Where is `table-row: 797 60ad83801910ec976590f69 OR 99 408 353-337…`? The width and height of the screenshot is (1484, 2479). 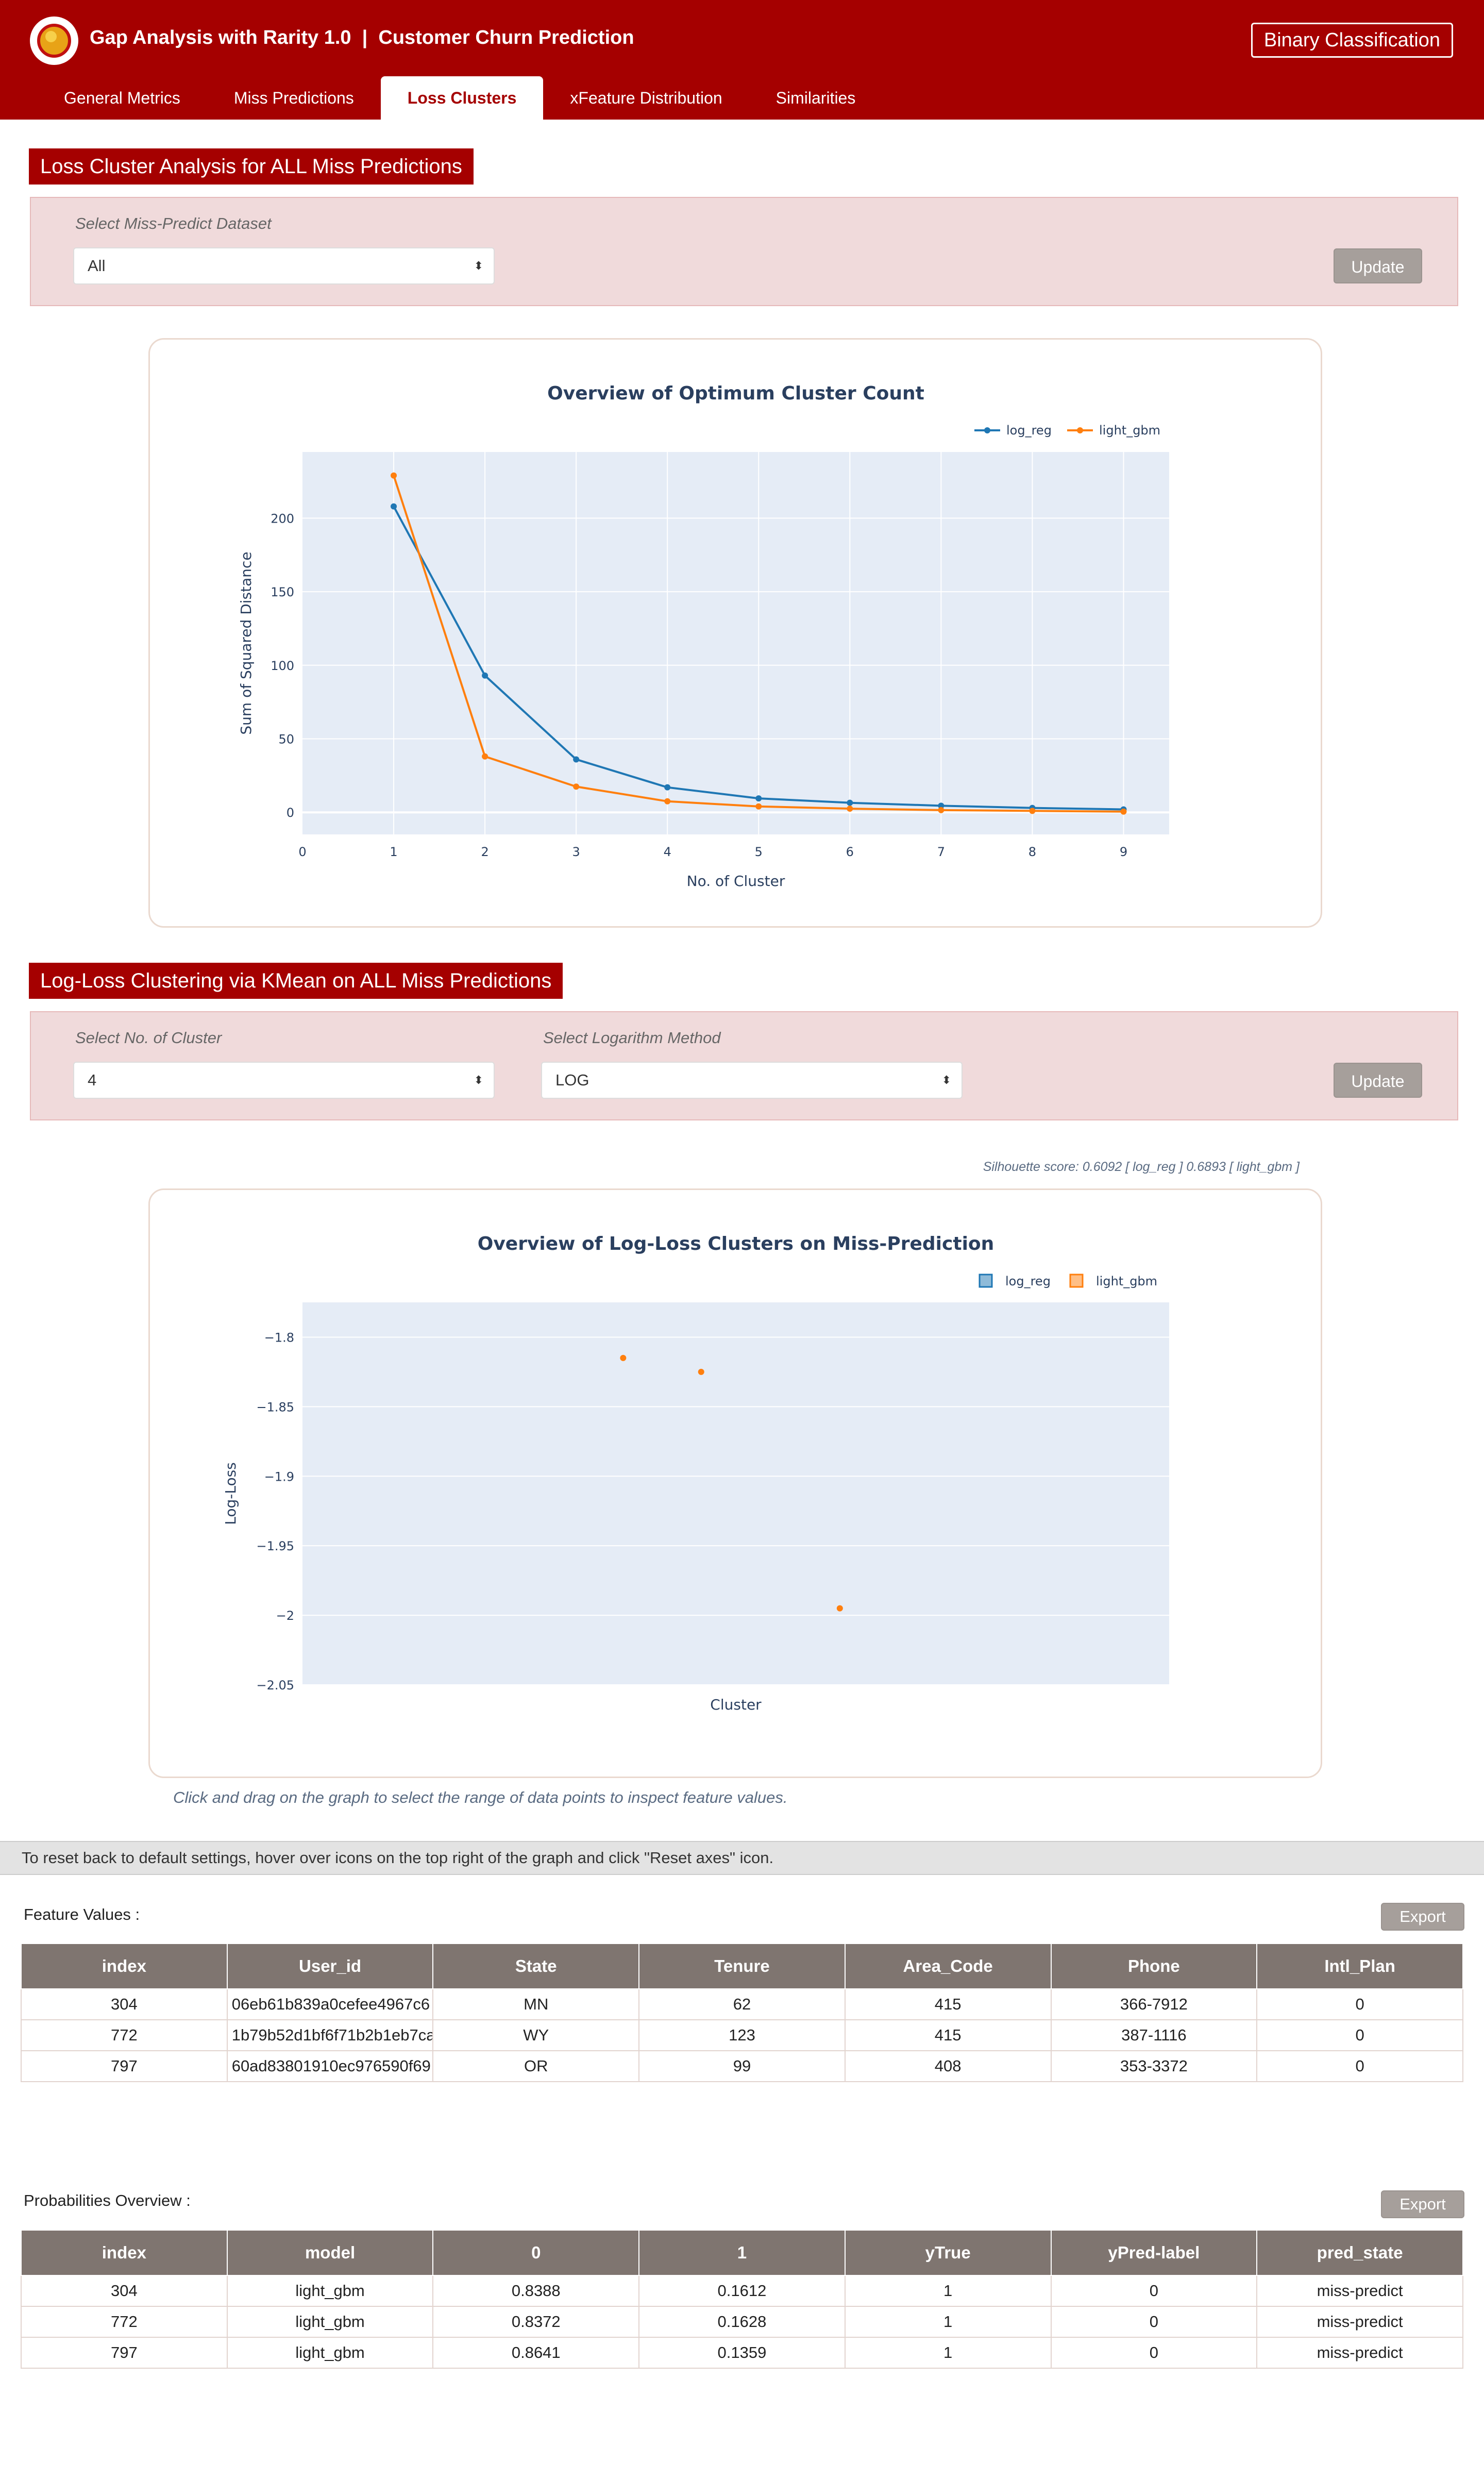 table-row: 797 60ad83801910ec976590f69 OR 99 408 353-337… is located at coordinates (742, 2066).